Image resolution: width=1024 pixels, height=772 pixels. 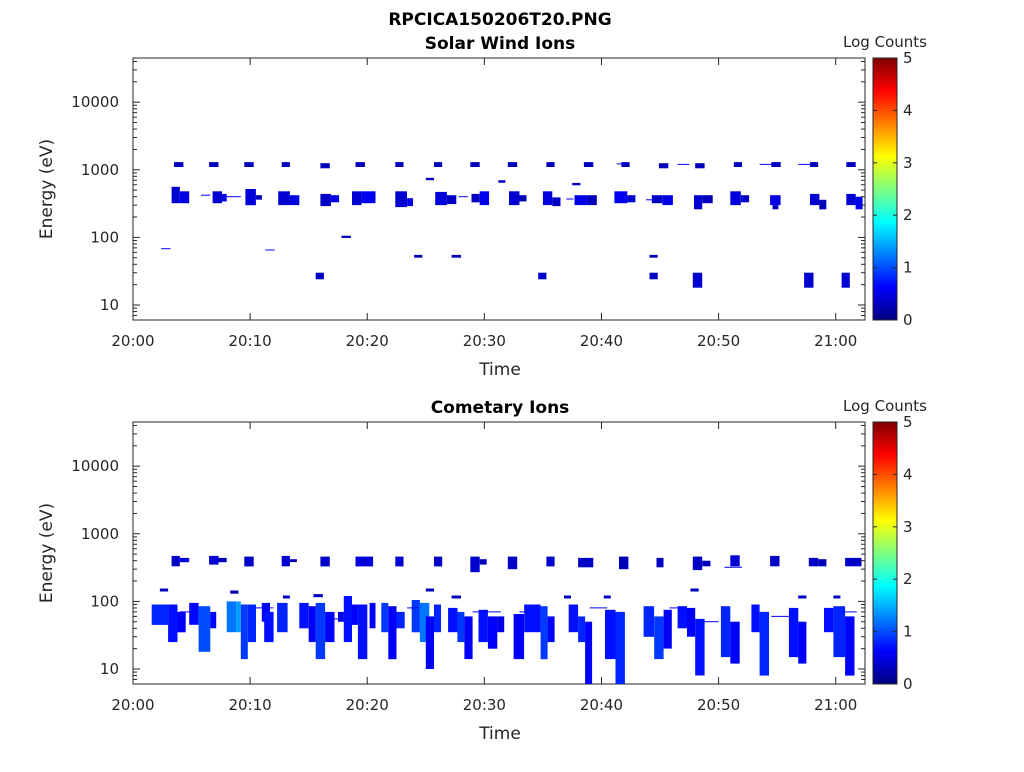 What do you see at coordinates (484, 705) in the screenshot?
I see `x-tick-label: 20:30` at bounding box center [484, 705].